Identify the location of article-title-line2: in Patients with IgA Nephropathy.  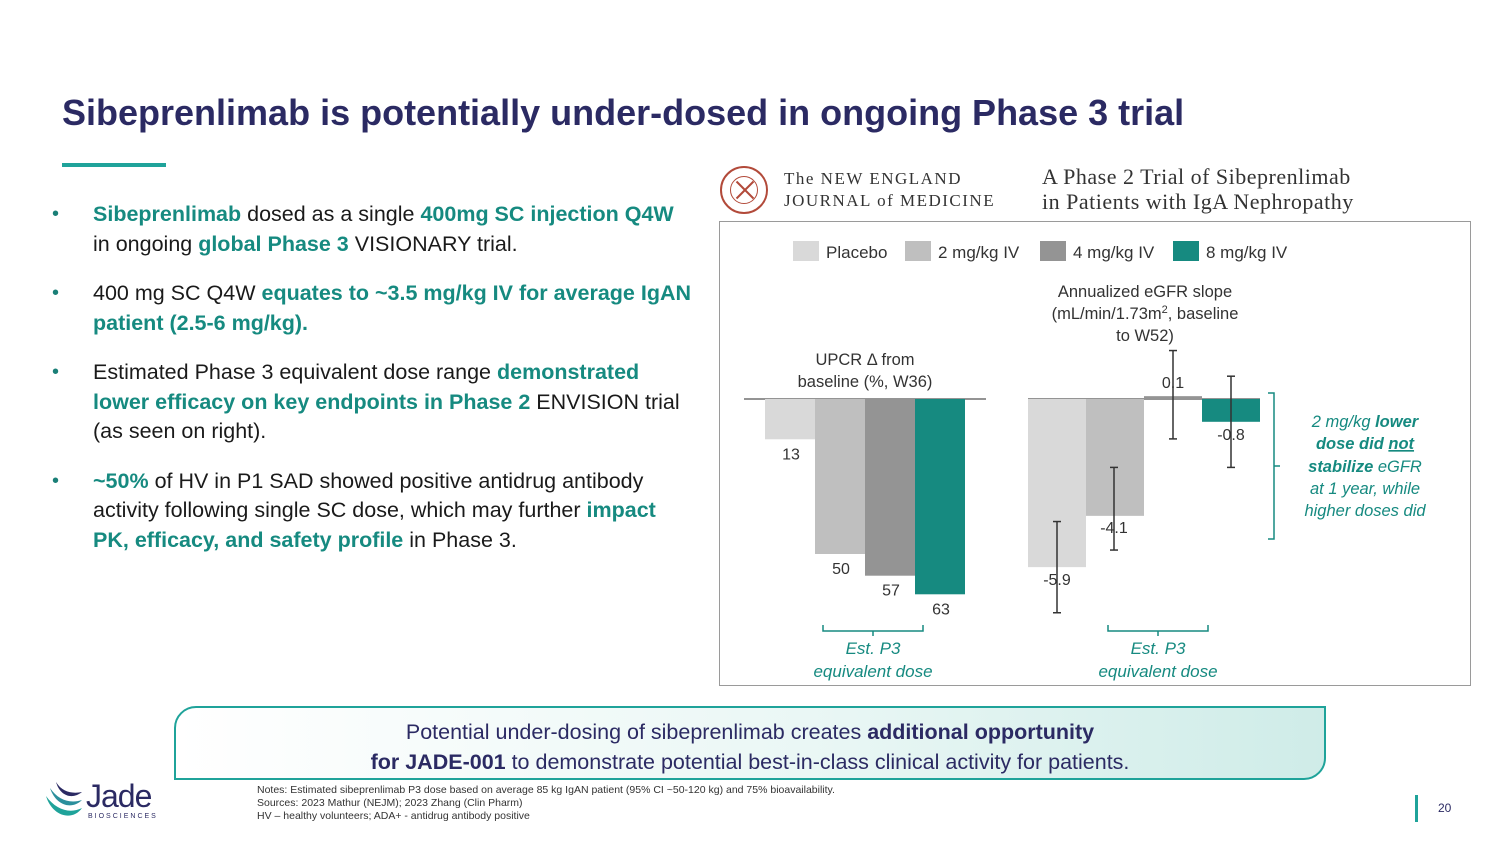
(1198, 201).